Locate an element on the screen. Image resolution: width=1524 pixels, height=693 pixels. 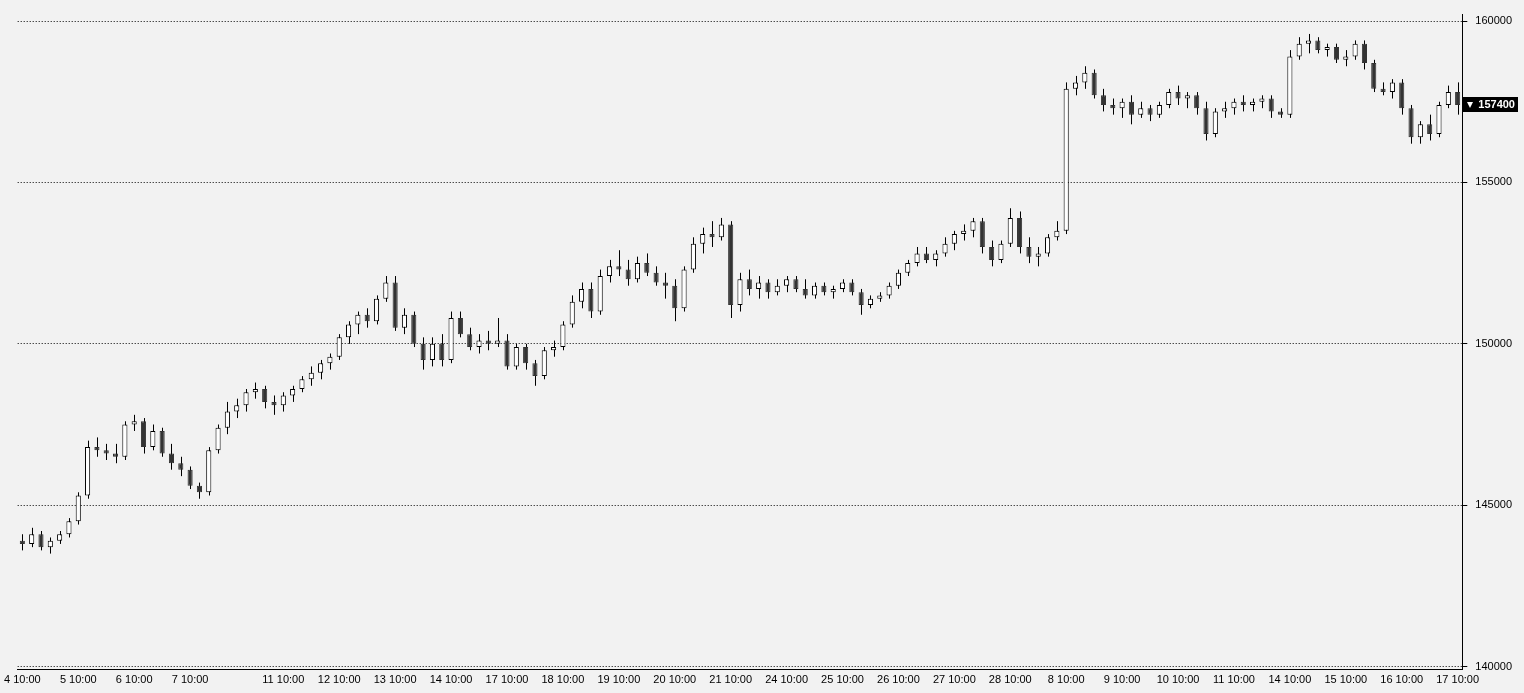
y-tick-label: 160000 is located at coordinates (1494, 20).